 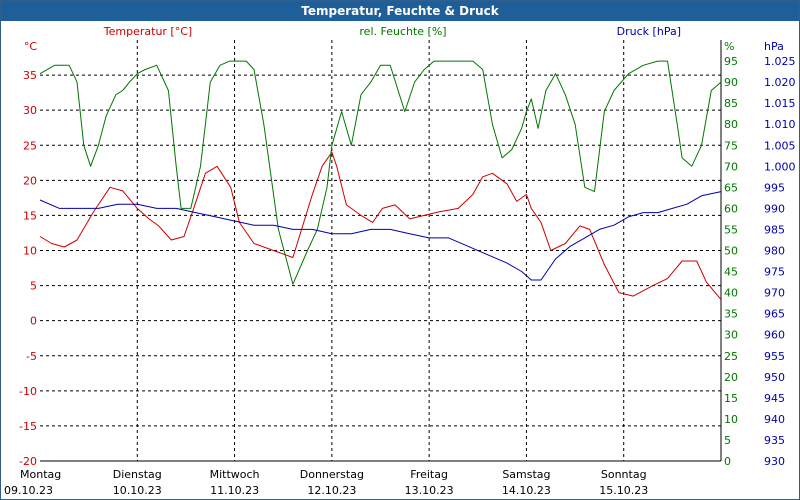 I want to click on pressure-tick-label: 990, so click(x=774, y=208).